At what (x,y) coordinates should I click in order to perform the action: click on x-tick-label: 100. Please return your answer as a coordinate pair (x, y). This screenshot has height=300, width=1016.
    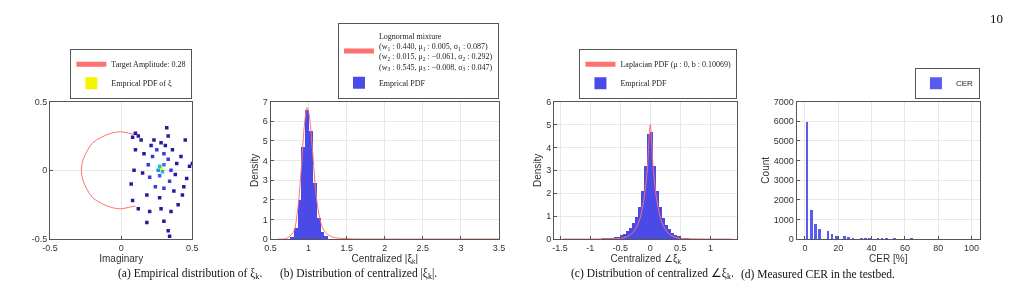
    Looking at the image, I should click on (972, 247).